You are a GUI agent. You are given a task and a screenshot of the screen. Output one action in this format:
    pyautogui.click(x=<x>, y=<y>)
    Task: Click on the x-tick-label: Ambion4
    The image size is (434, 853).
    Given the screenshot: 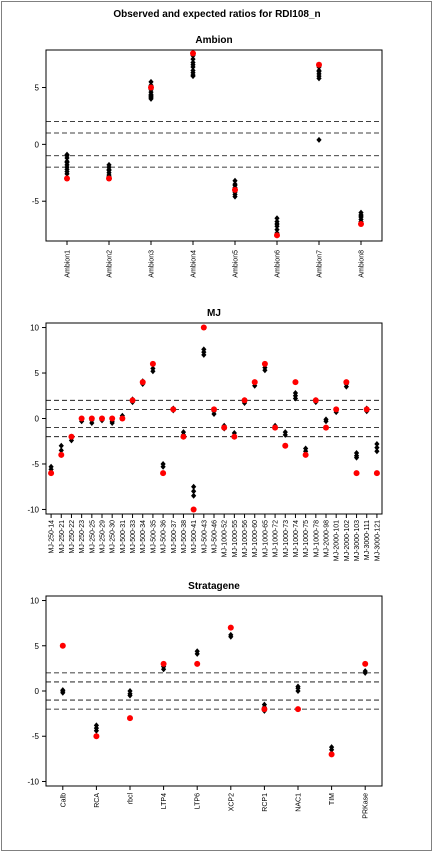 What is the action you would take?
    pyautogui.click(x=194, y=264)
    